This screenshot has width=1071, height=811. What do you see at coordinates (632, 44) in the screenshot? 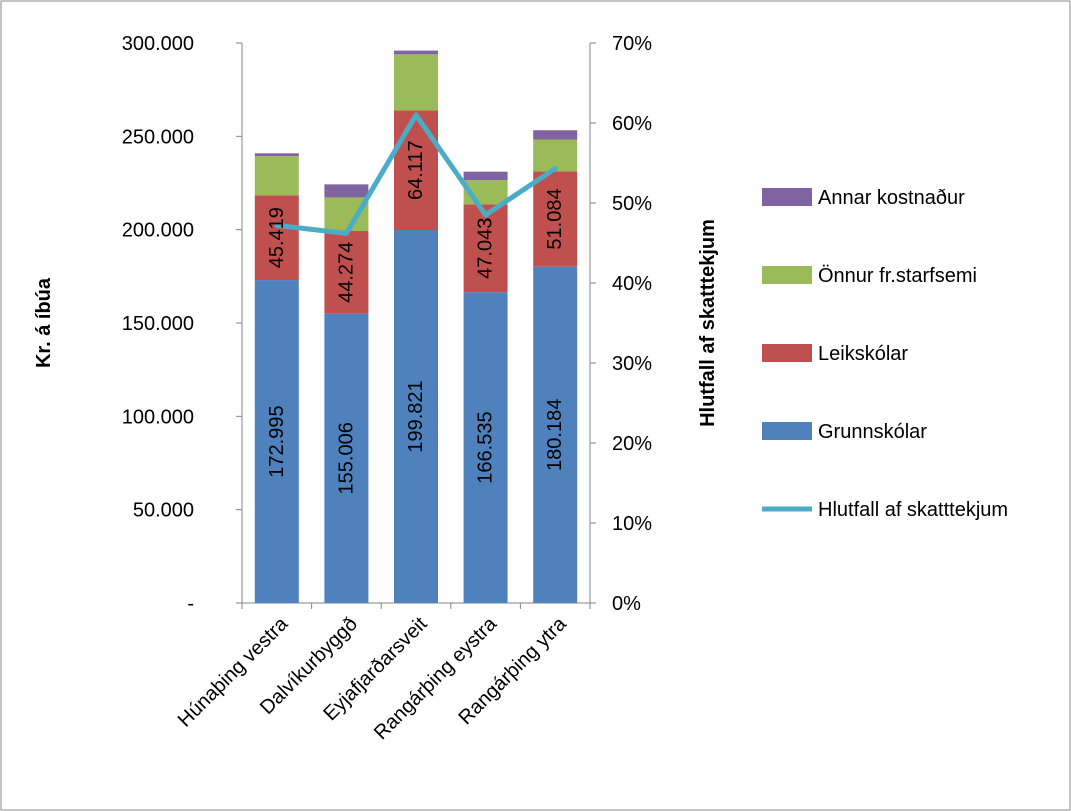
I see `y2-tick-label: 70%` at bounding box center [632, 44].